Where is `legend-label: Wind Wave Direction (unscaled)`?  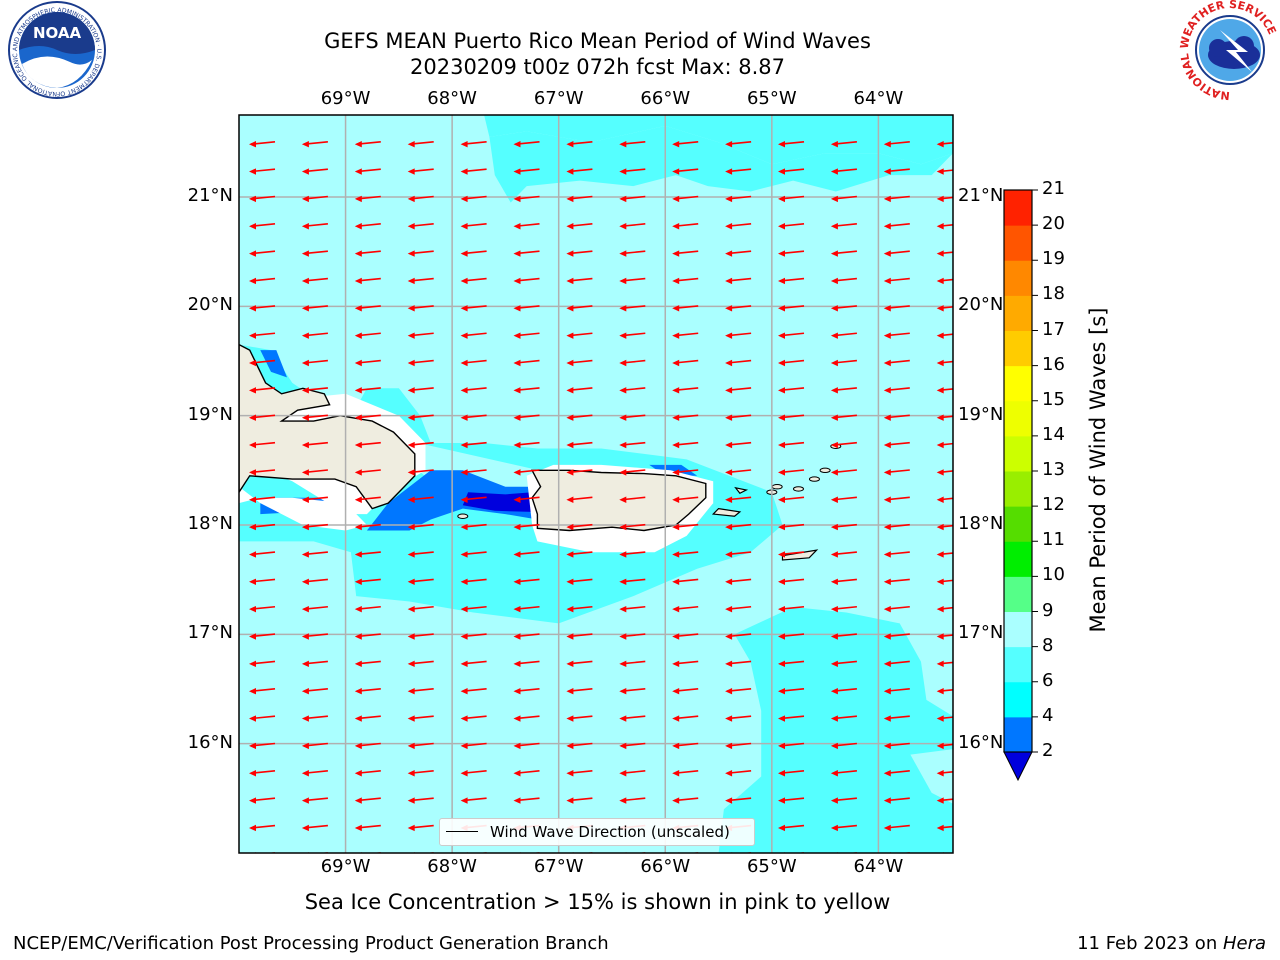 legend-label: Wind Wave Direction (unscaled) is located at coordinates (610, 832).